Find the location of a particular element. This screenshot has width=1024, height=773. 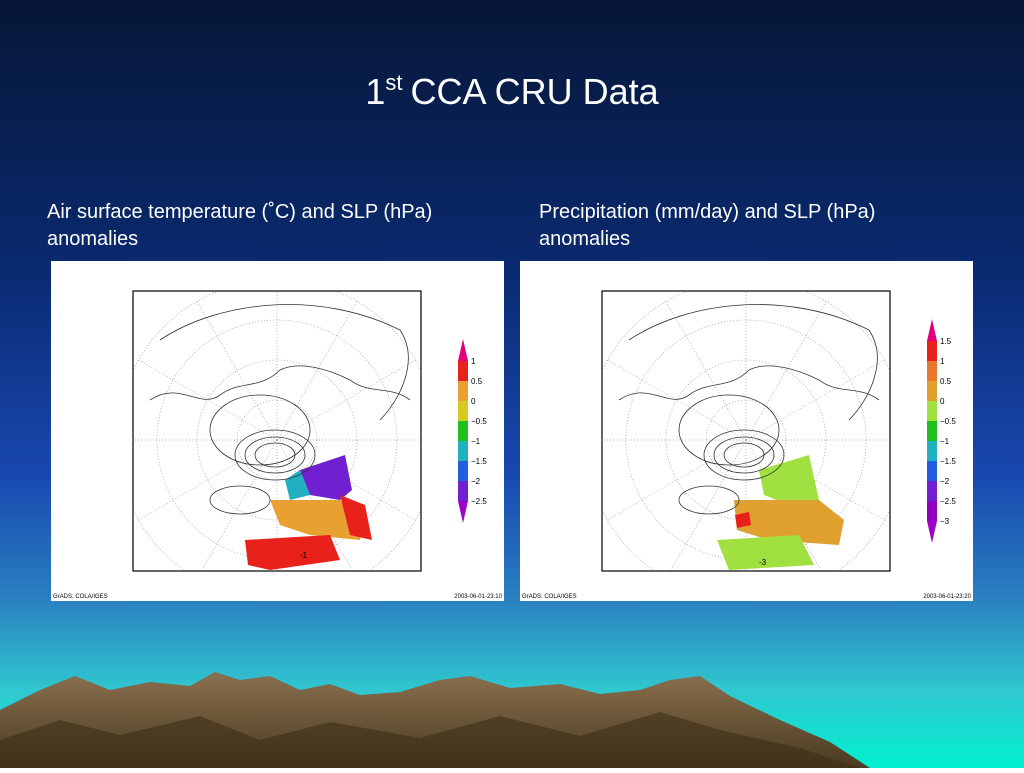

slide-title: 1st CCA CRU Data is located at coordinates (512, 91).